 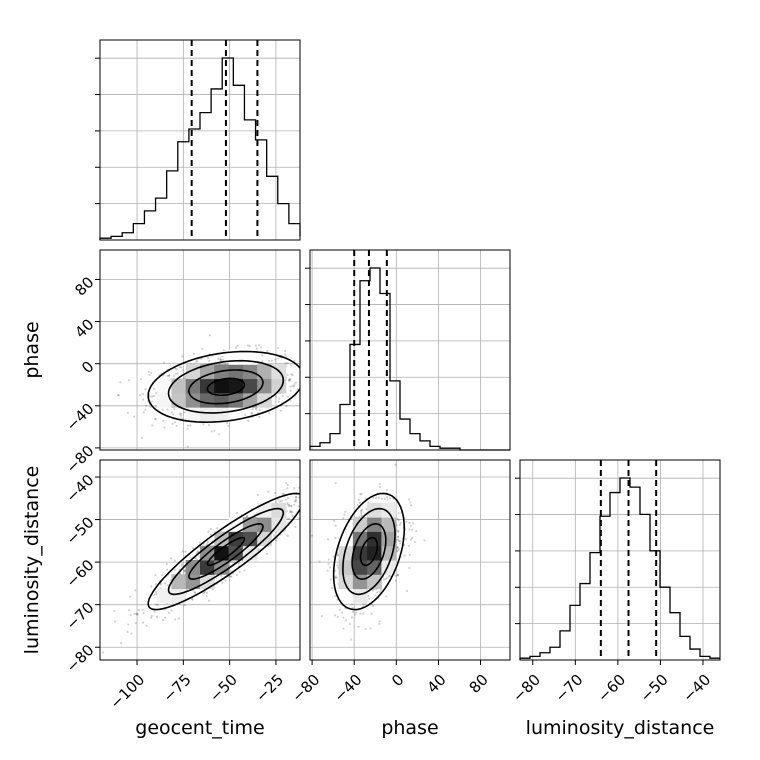 I want to click on panel-background, so click(x=620, y=560).